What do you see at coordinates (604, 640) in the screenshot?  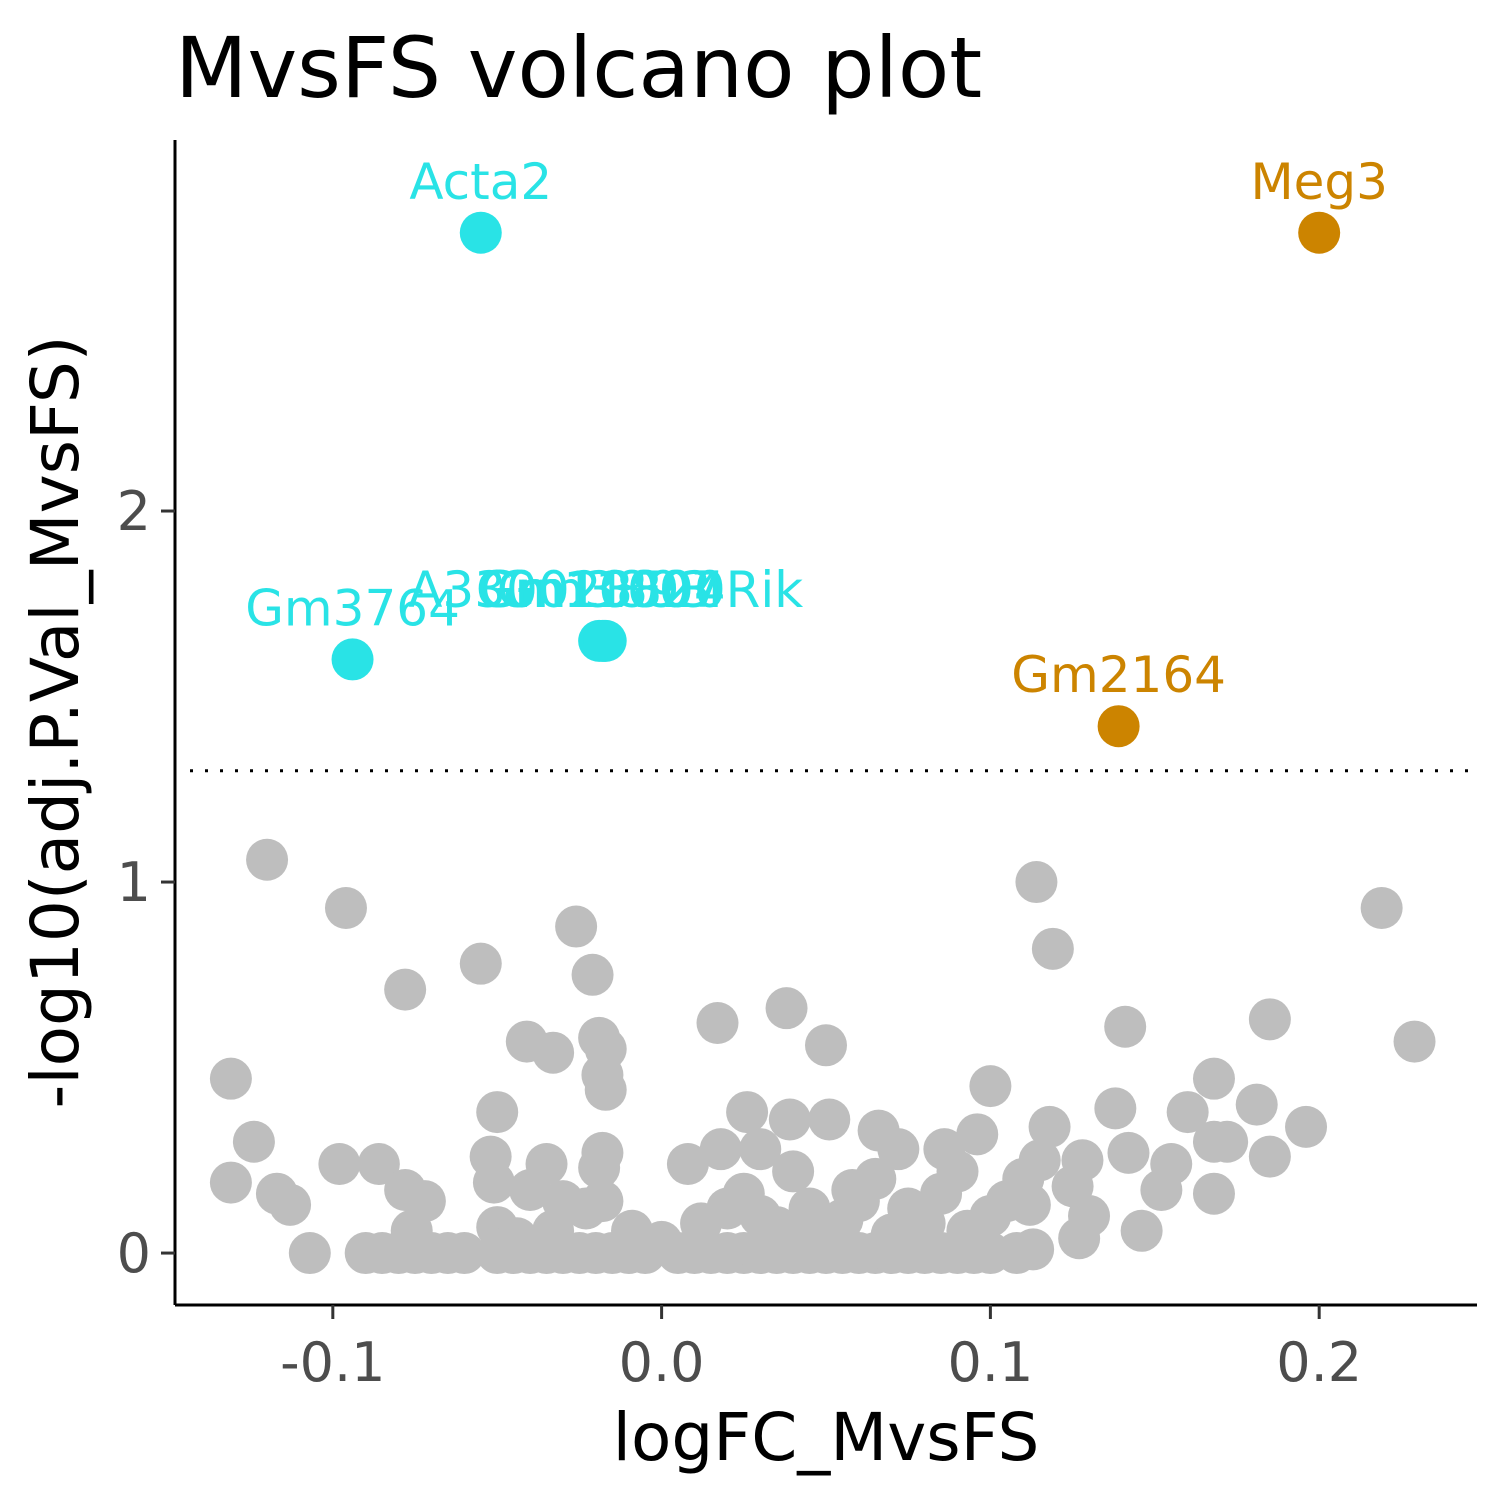 I see `data-point-gm3893` at bounding box center [604, 640].